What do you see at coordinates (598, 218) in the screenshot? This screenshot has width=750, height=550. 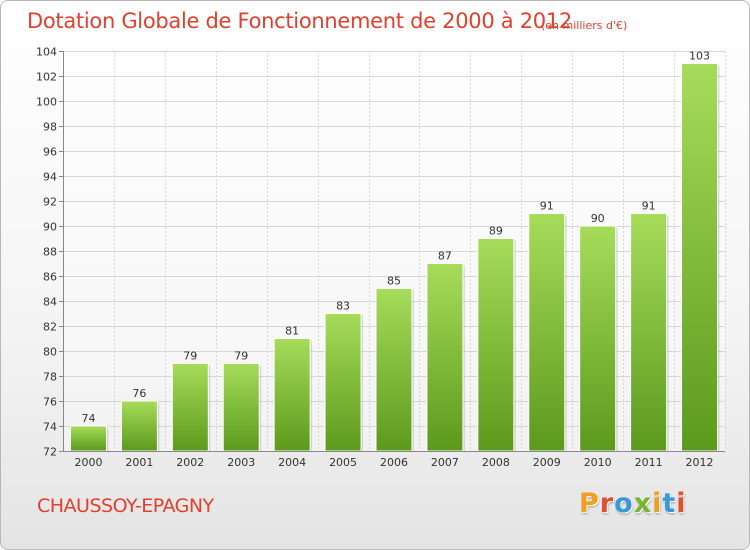 I see `data-label: 90` at bounding box center [598, 218].